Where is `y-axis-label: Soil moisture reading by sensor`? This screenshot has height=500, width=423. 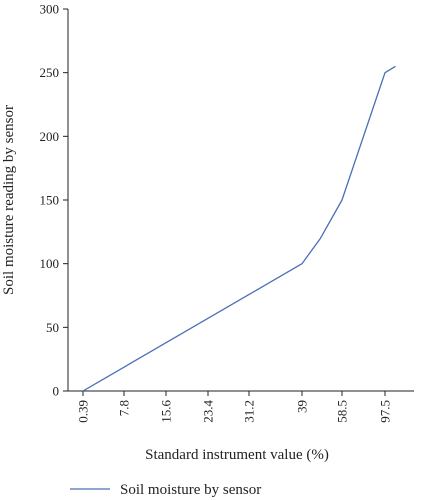 y-axis-label: Soil moisture reading by sensor is located at coordinates (9, 200).